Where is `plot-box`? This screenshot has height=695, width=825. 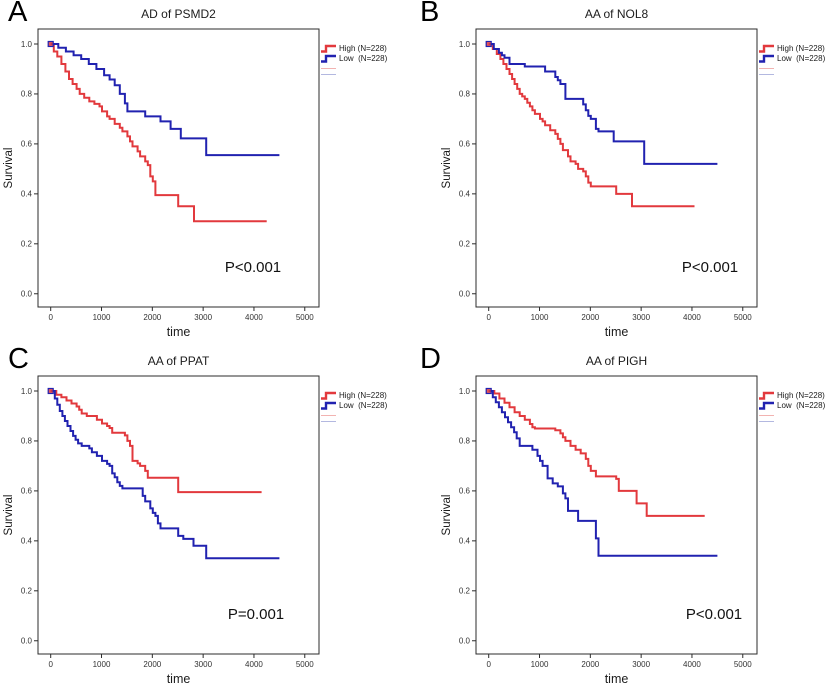 plot-box is located at coordinates (178, 515).